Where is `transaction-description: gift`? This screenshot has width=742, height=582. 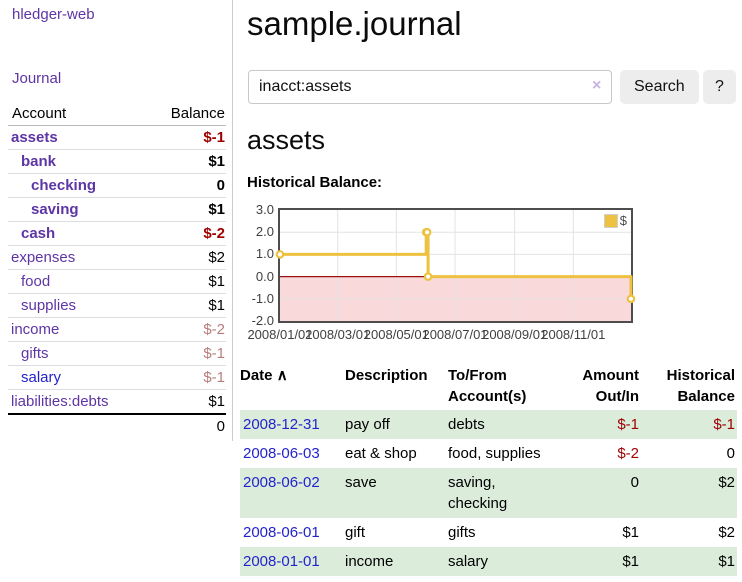 transaction-description: gift is located at coordinates (355, 532).